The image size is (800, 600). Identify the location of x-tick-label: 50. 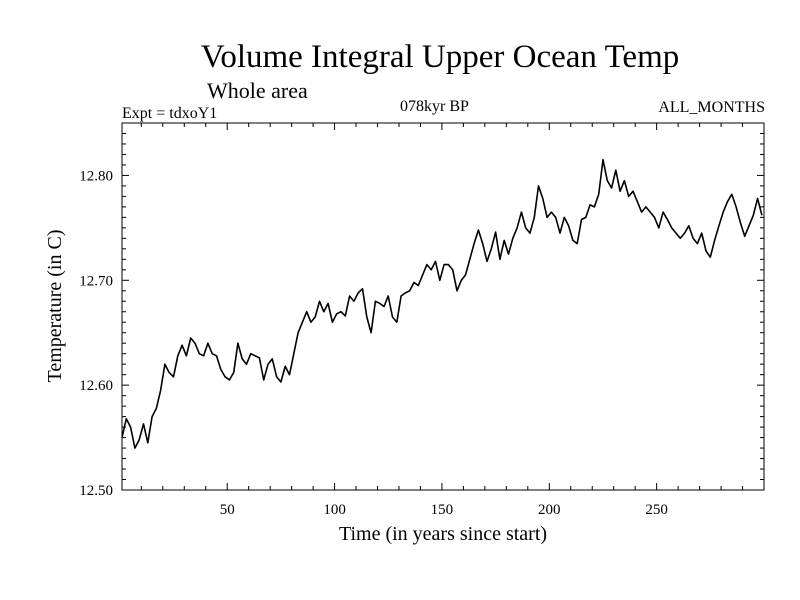
(227, 510).